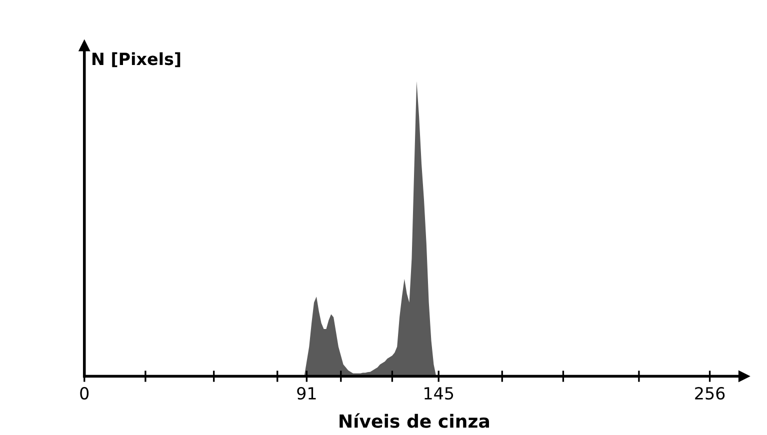 The width and height of the screenshot is (767, 435). Describe the element at coordinates (439, 393) in the screenshot. I see `x-tick-label: 145` at that location.